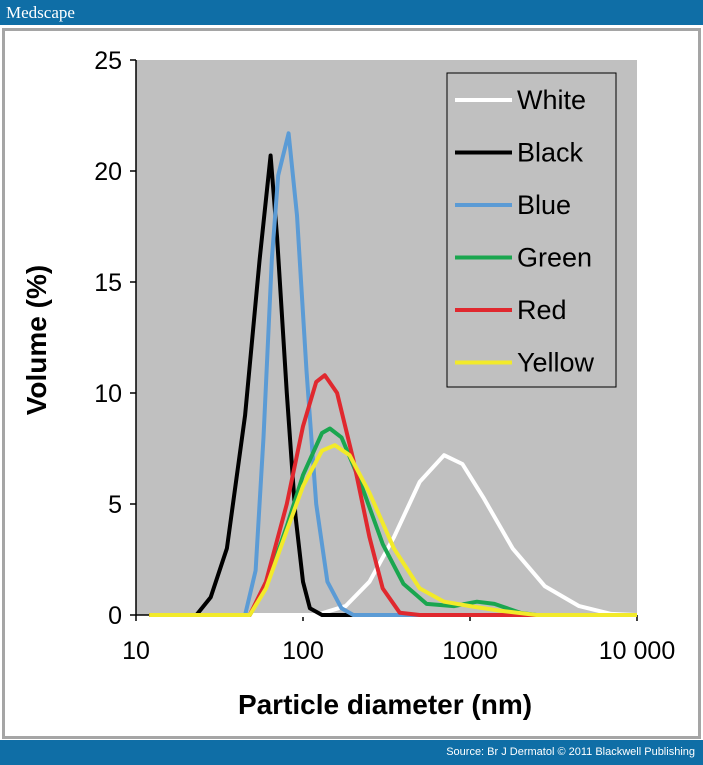  Describe the element at coordinates (544, 205) in the screenshot. I see `legend-label: Blue` at that location.